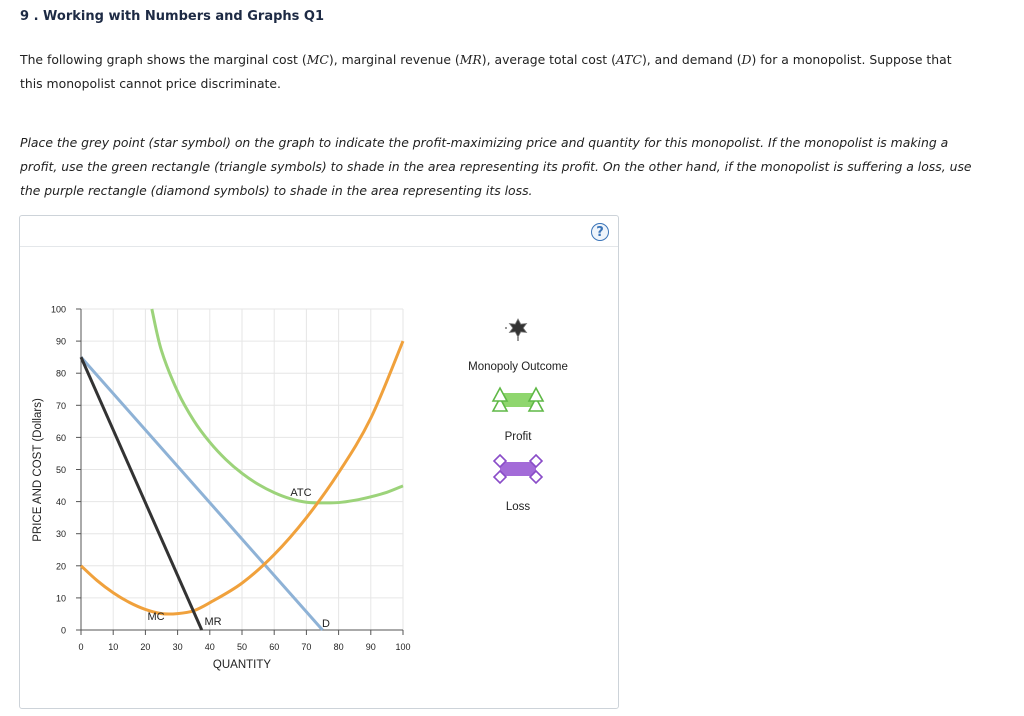 The image size is (1024, 716). What do you see at coordinates (242, 647) in the screenshot?
I see `x-tick-label: 50` at bounding box center [242, 647].